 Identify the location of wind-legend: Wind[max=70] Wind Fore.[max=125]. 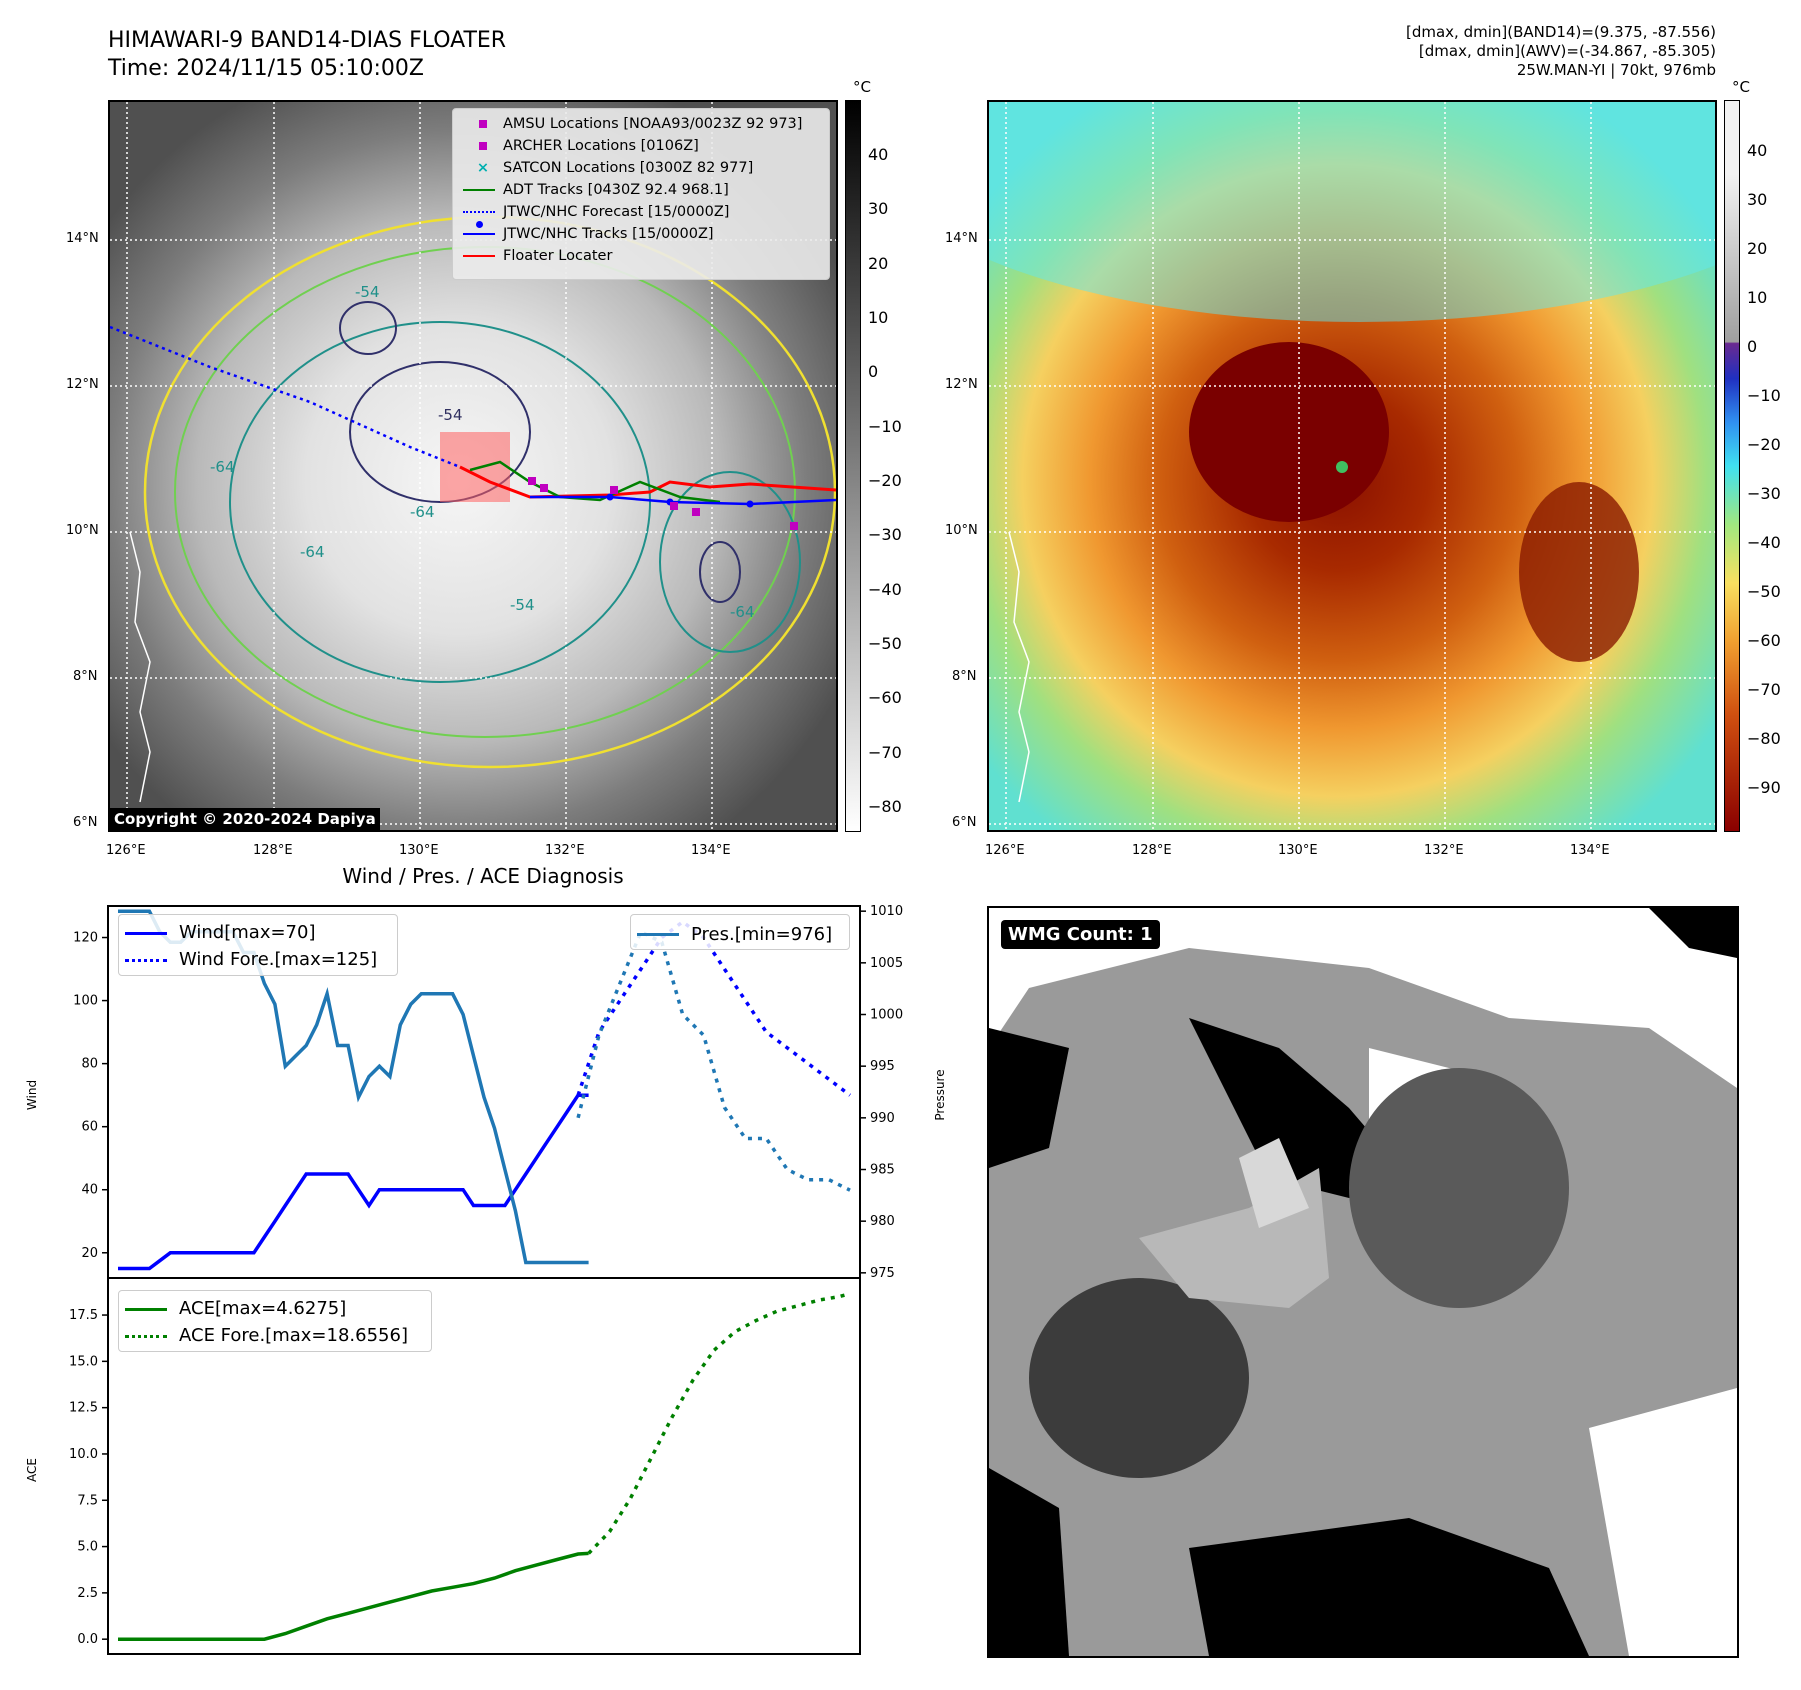
(258, 945).